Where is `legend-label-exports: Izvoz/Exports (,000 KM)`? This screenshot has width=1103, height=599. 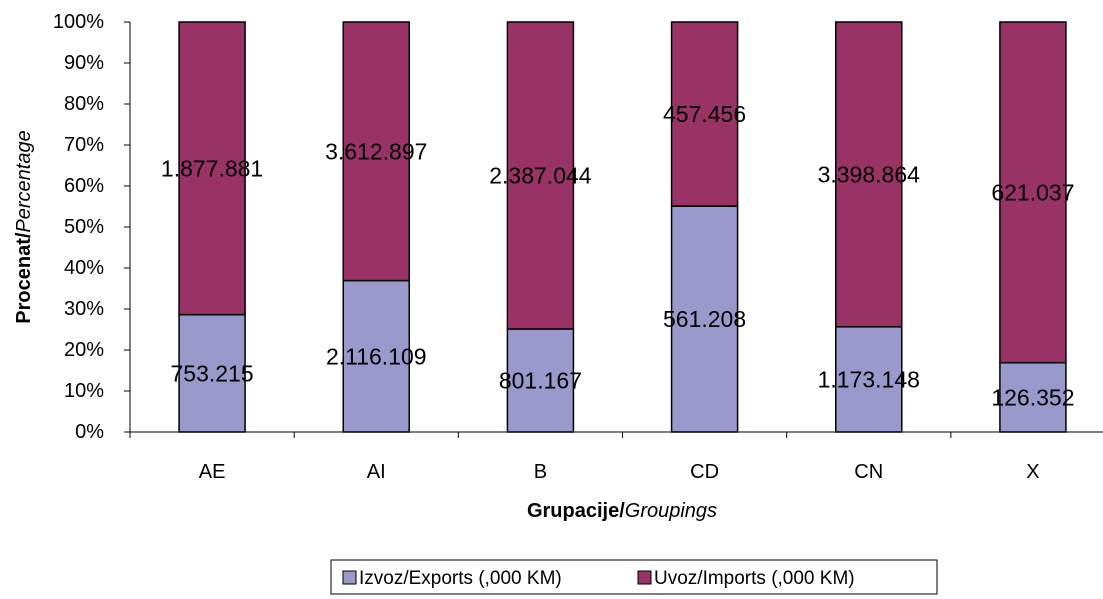 legend-label-exports: Izvoz/Exports (,000 KM) is located at coordinates (460, 578).